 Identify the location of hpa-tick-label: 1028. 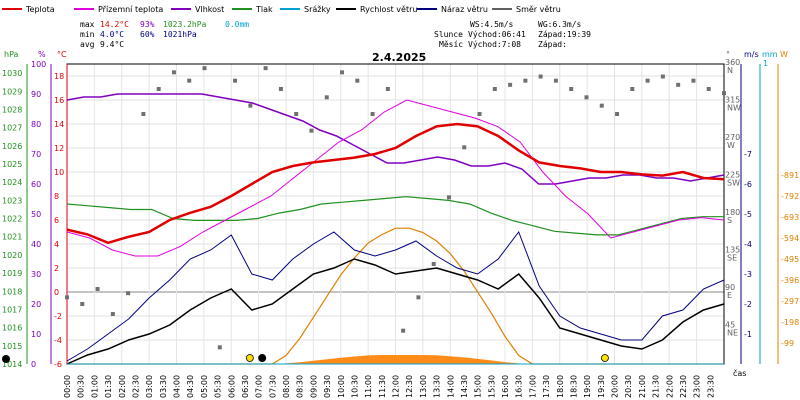
(12, 109).